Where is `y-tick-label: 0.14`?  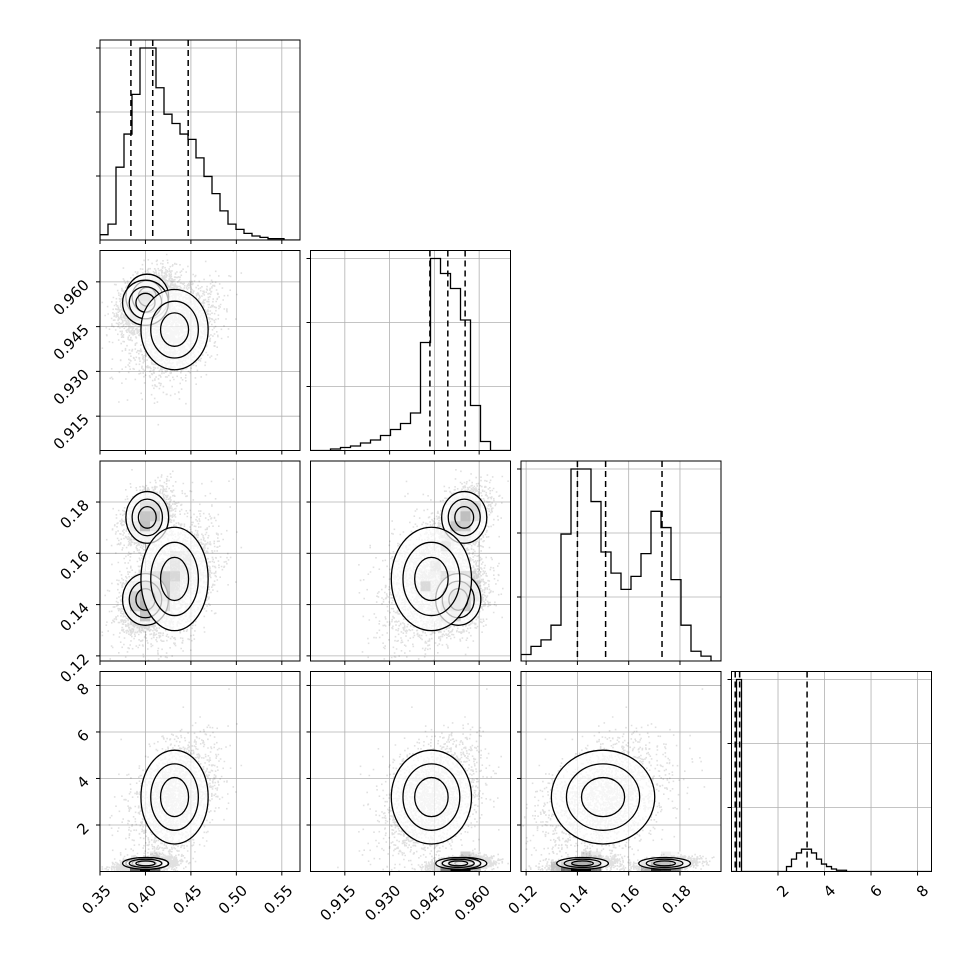 y-tick-label: 0.14 is located at coordinates (74, 617).